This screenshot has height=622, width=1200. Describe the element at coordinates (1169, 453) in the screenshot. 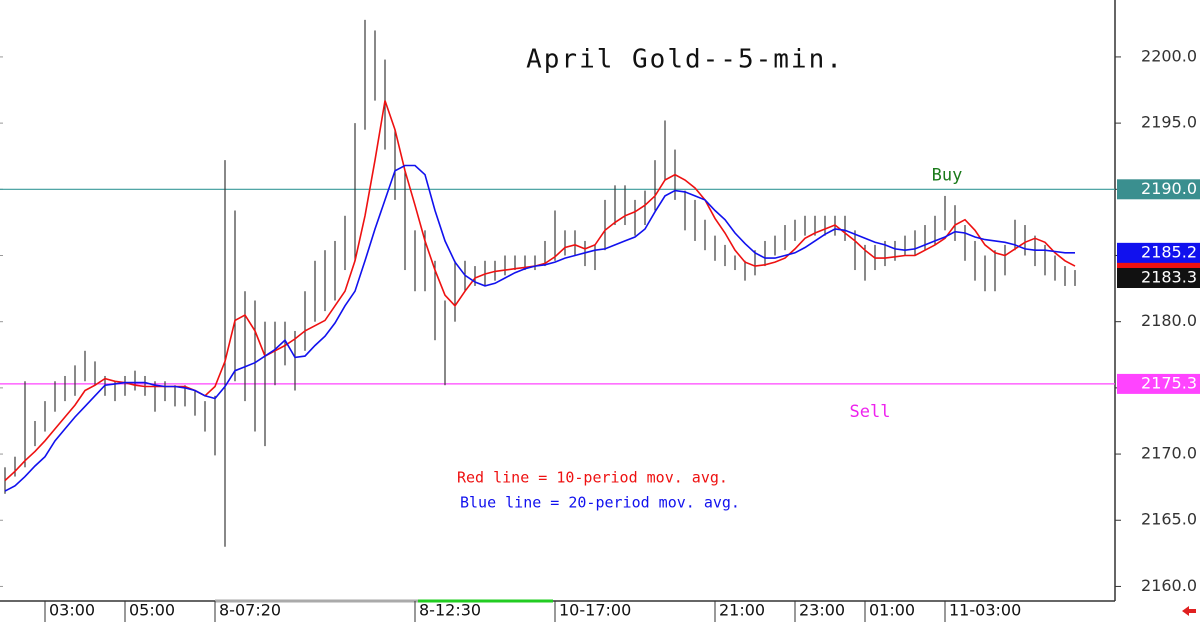

I see `y-tick-label: 2170.0` at that location.